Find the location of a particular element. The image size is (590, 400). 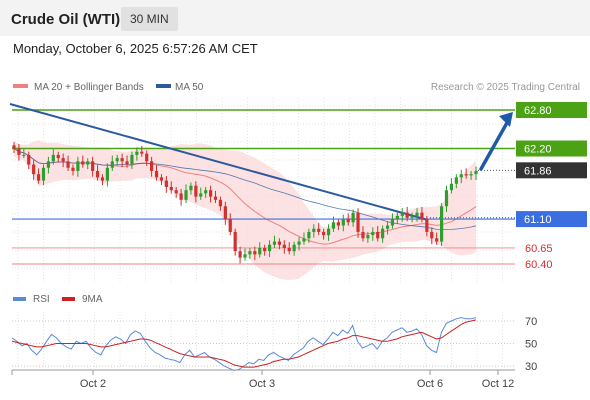

rsi-legend-swatch is located at coordinates (19, 299).